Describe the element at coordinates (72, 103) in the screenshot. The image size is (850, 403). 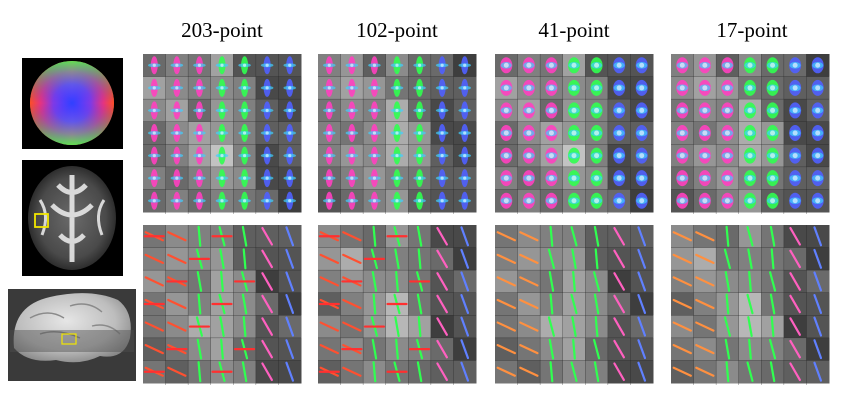
I see `color-sphere-panel` at that location.